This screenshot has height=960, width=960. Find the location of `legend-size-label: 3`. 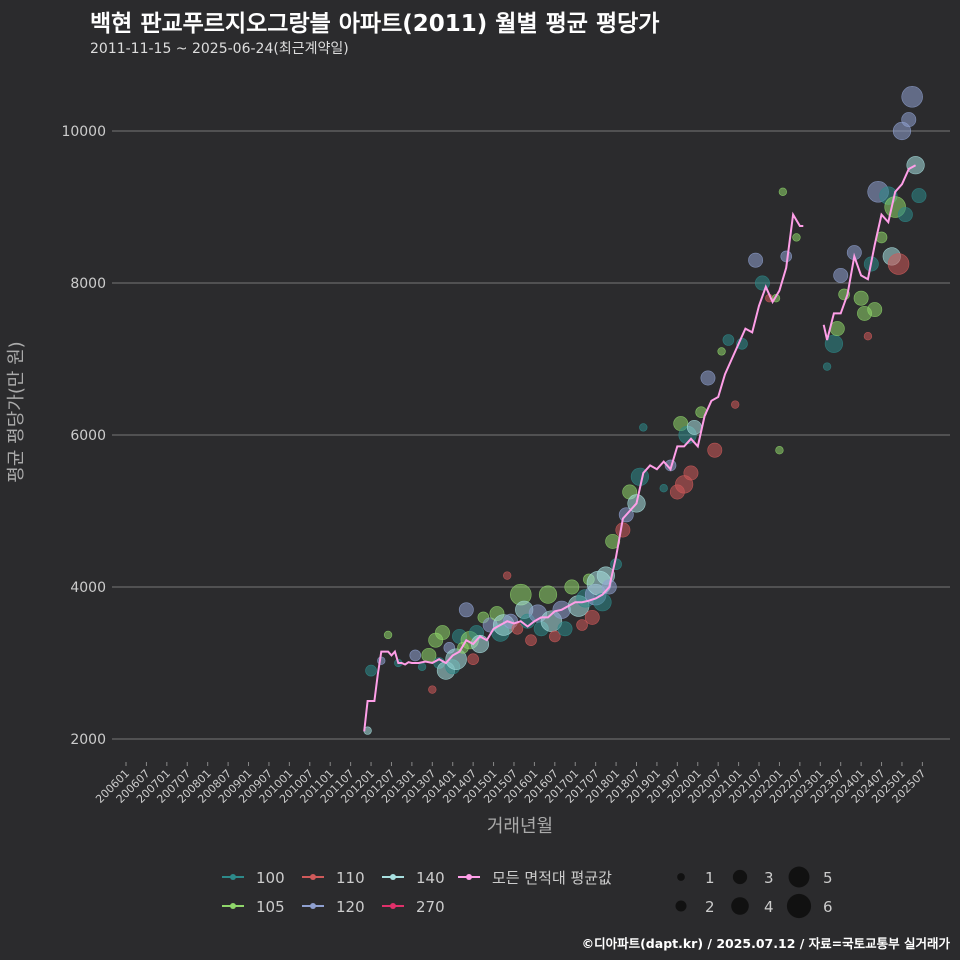

legend-size-label: 3 is located at coordinates (769, 878).